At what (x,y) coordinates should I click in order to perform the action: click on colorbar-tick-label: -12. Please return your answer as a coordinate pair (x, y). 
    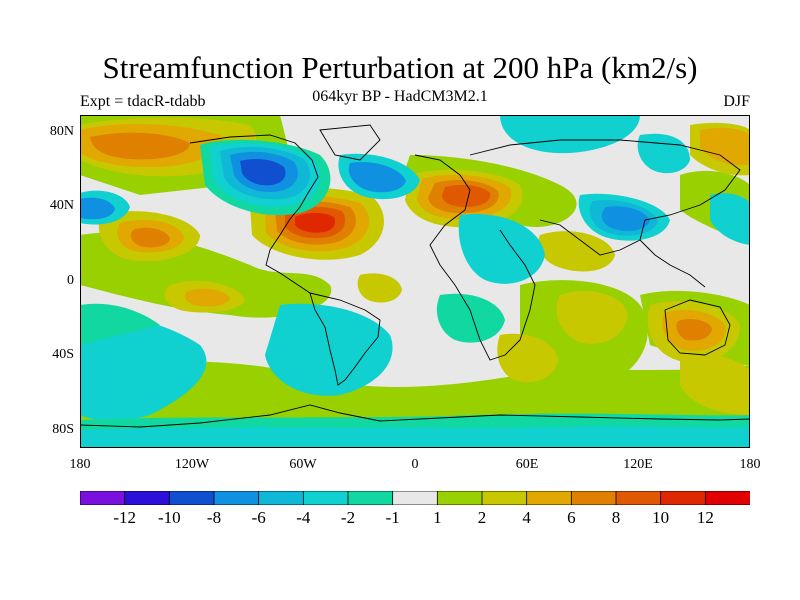
    Looking at the image, I should click on (124, 517).